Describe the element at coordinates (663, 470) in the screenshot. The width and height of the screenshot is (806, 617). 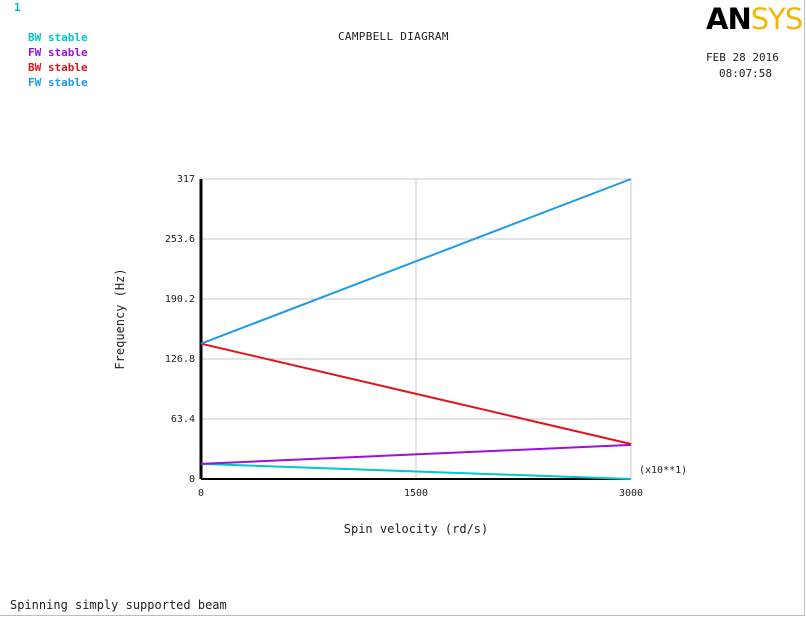
I see `x-multiplier-label: (x10**1)` at that location.